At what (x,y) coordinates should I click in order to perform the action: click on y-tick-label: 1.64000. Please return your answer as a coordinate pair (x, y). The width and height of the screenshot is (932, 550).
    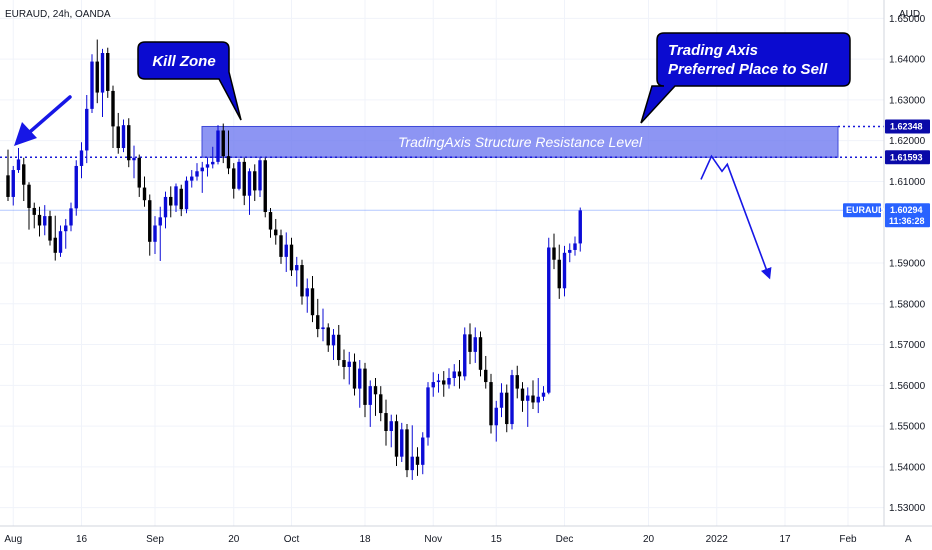
    Looking at the image, I should click on (907, 60).